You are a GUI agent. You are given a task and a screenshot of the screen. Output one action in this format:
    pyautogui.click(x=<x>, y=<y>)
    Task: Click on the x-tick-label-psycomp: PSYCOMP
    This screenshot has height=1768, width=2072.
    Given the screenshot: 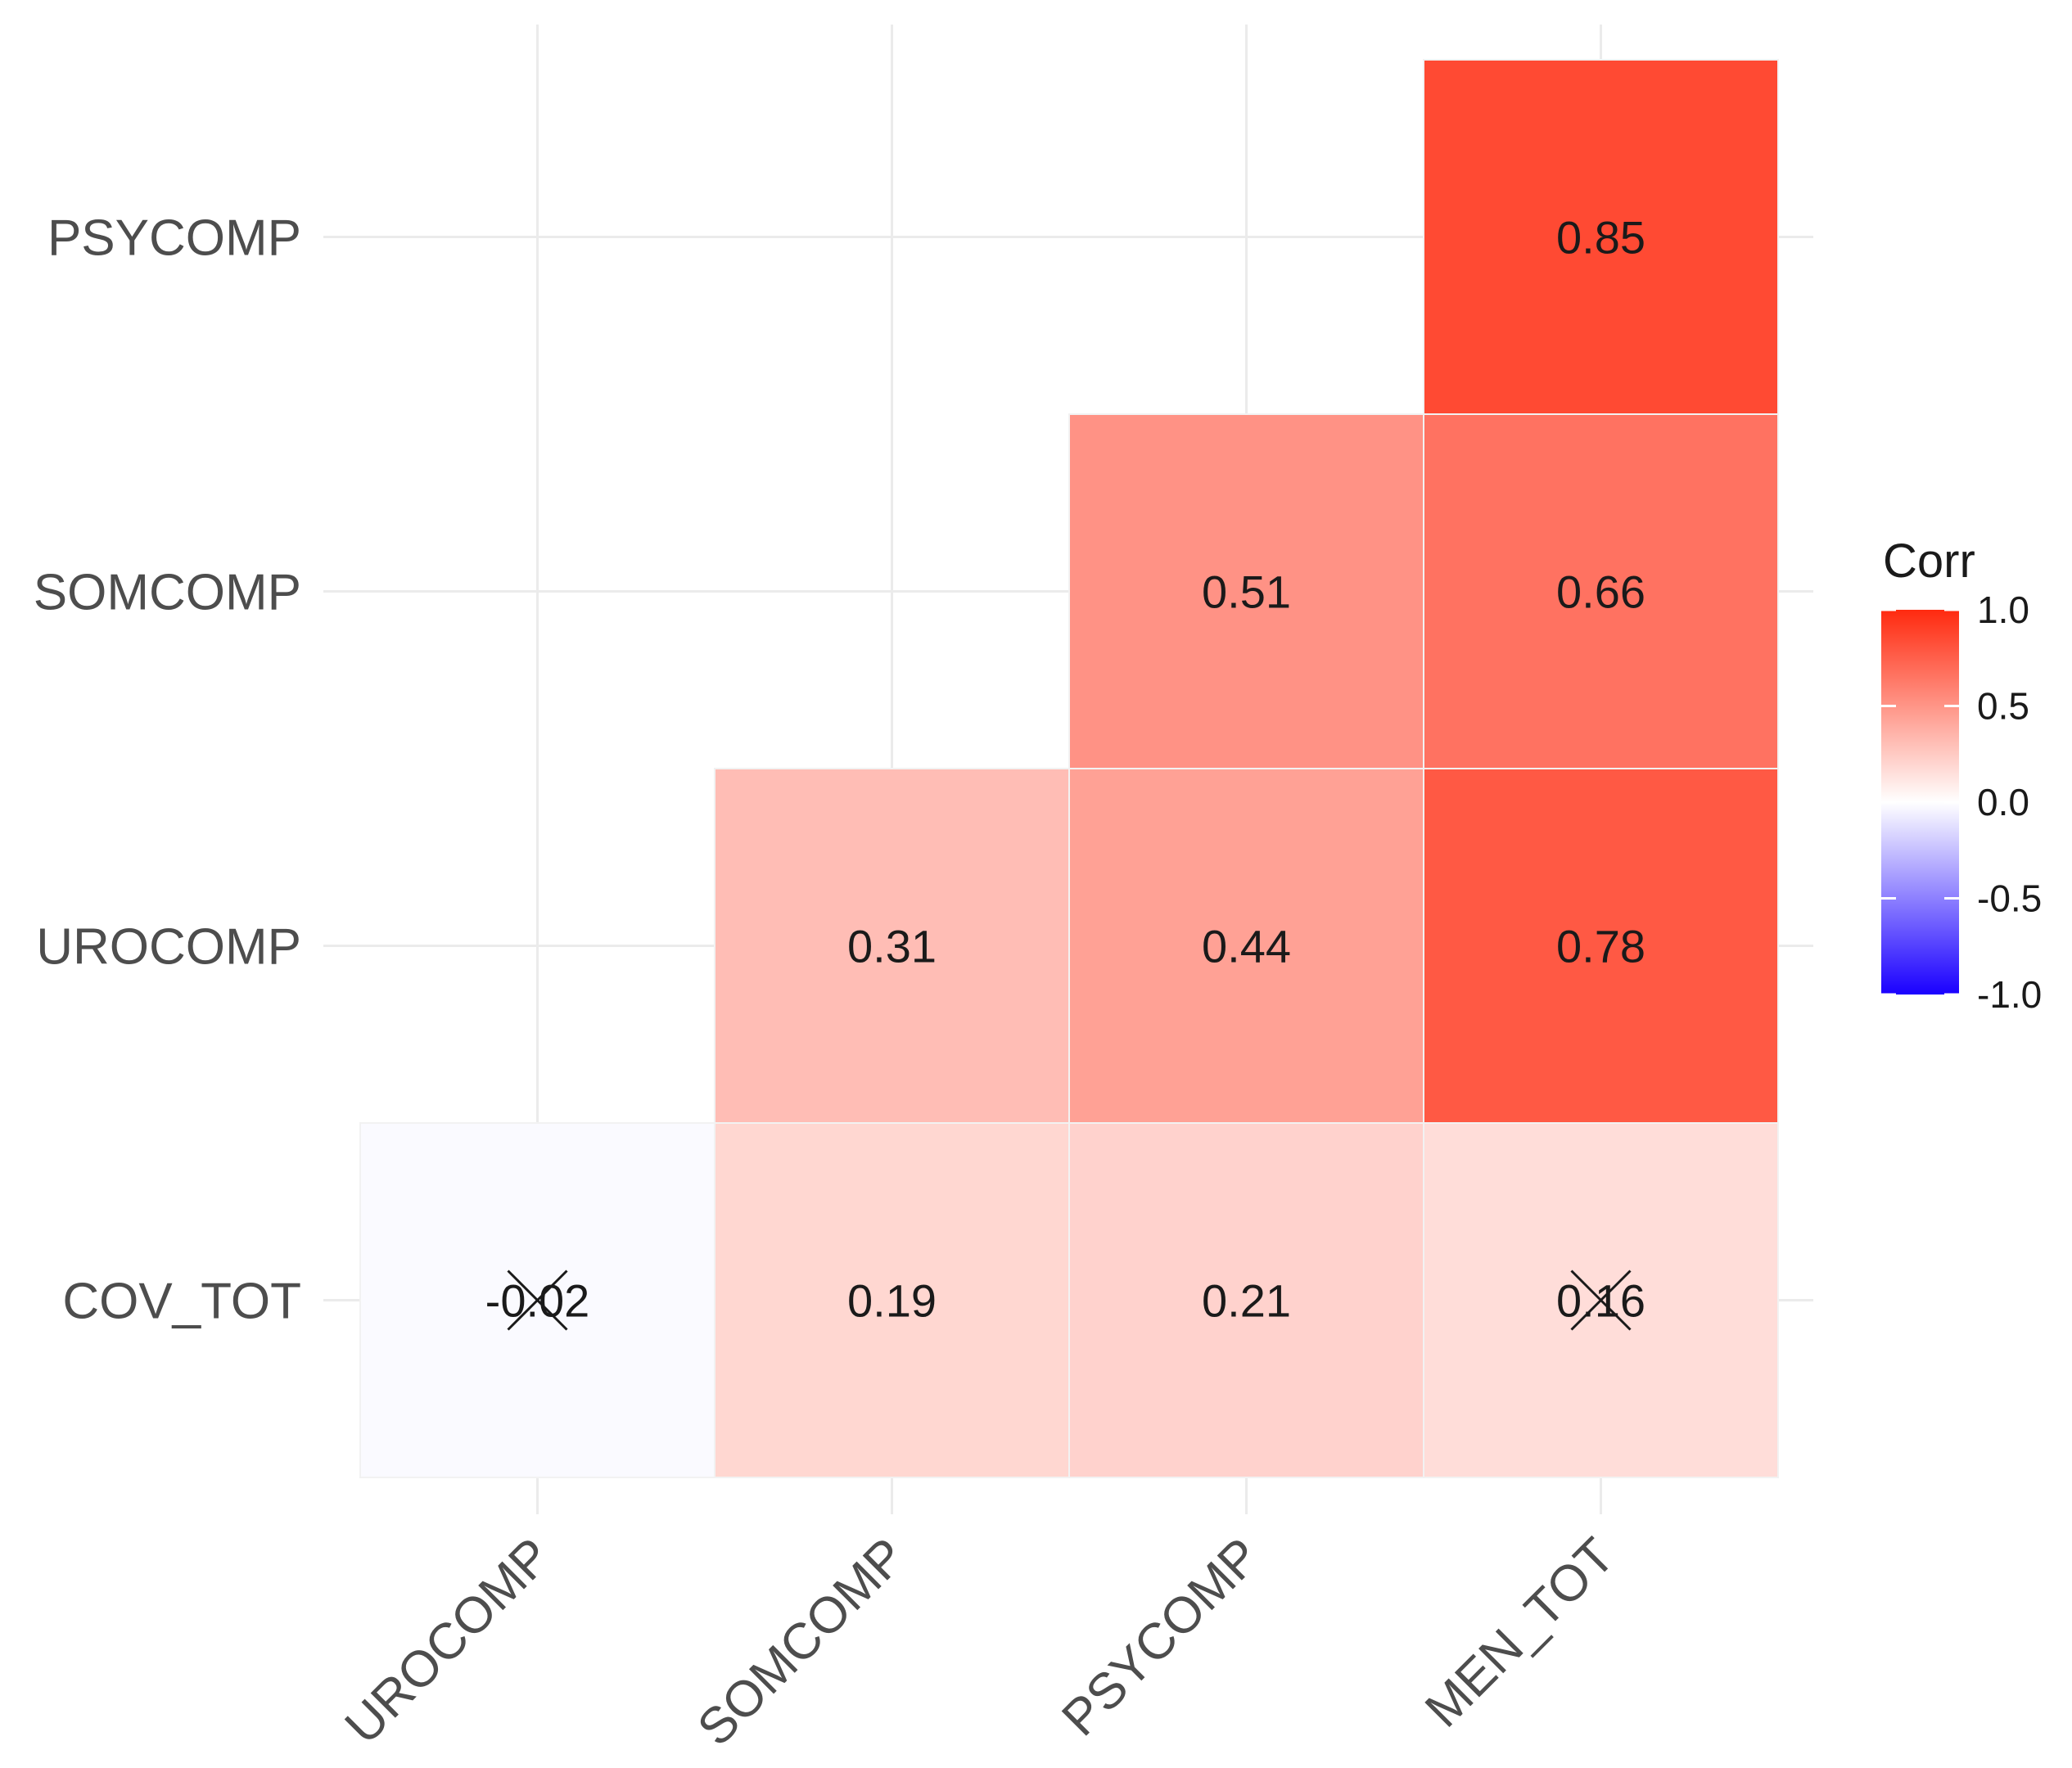 What is the action you would take?
    pyautogui.click(x=1161, y=1637)
    